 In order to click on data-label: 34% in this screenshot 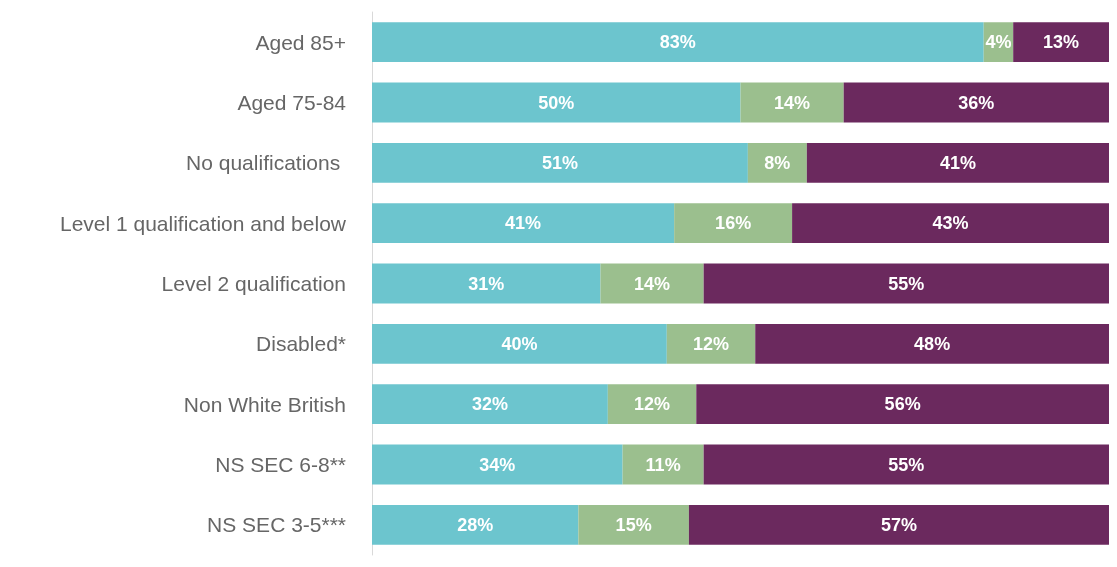, I will do `click(497, 464)`.